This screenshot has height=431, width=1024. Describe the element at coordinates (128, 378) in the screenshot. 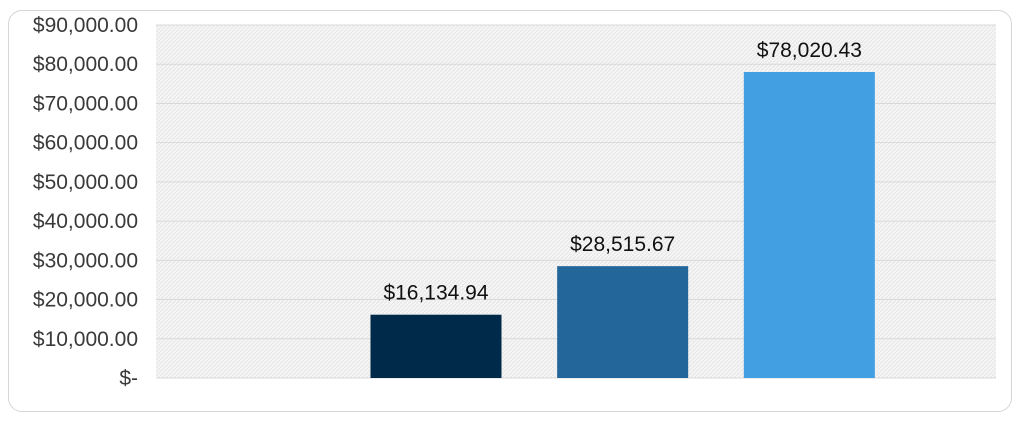

I see `y-tick-label: $-` at that location.